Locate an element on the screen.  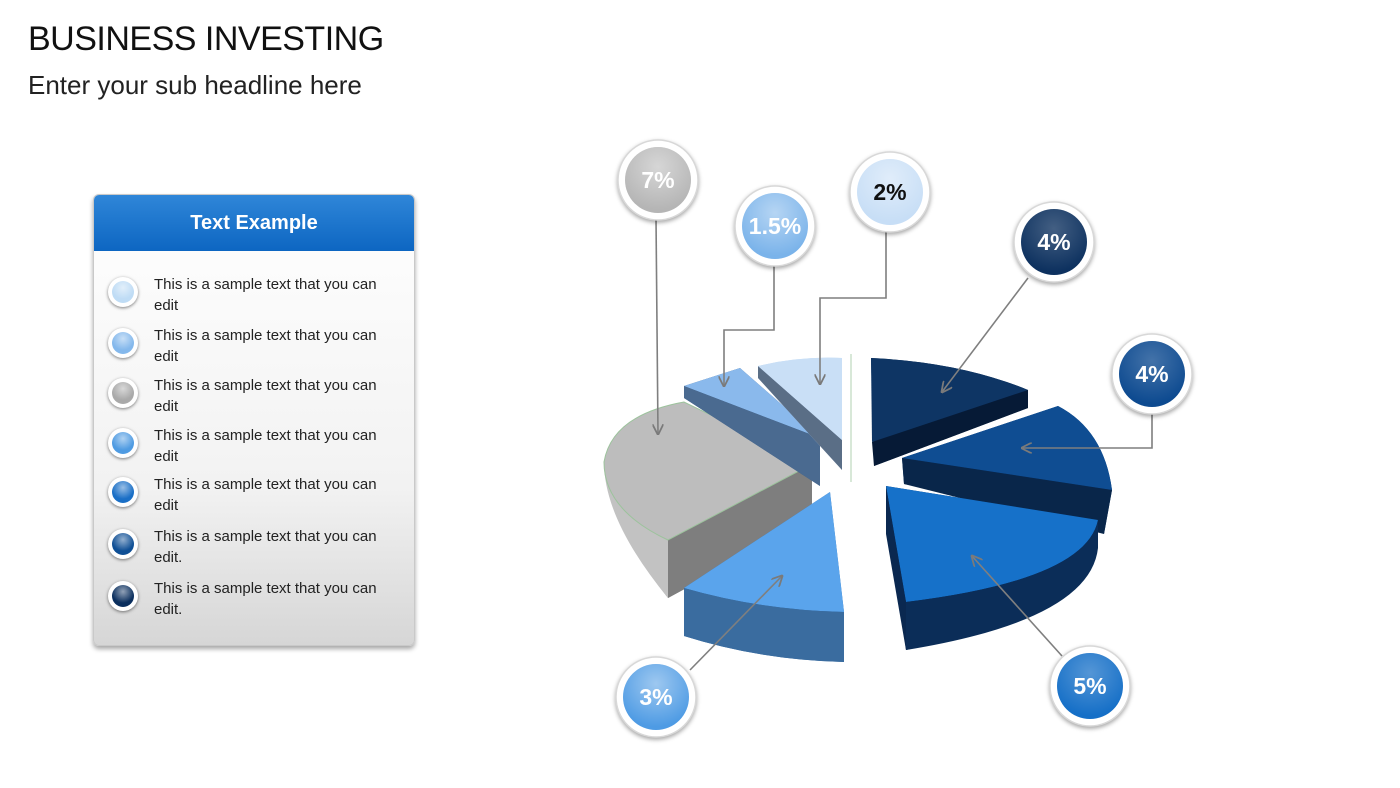
value-badge: 2% is located at coordinates (890, 192).